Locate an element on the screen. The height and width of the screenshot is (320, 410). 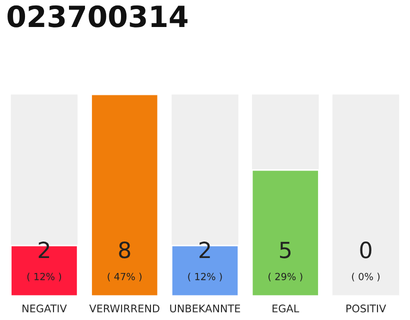
x-tick-label: UNBEKANNTE is located at coordinates (205, 308).